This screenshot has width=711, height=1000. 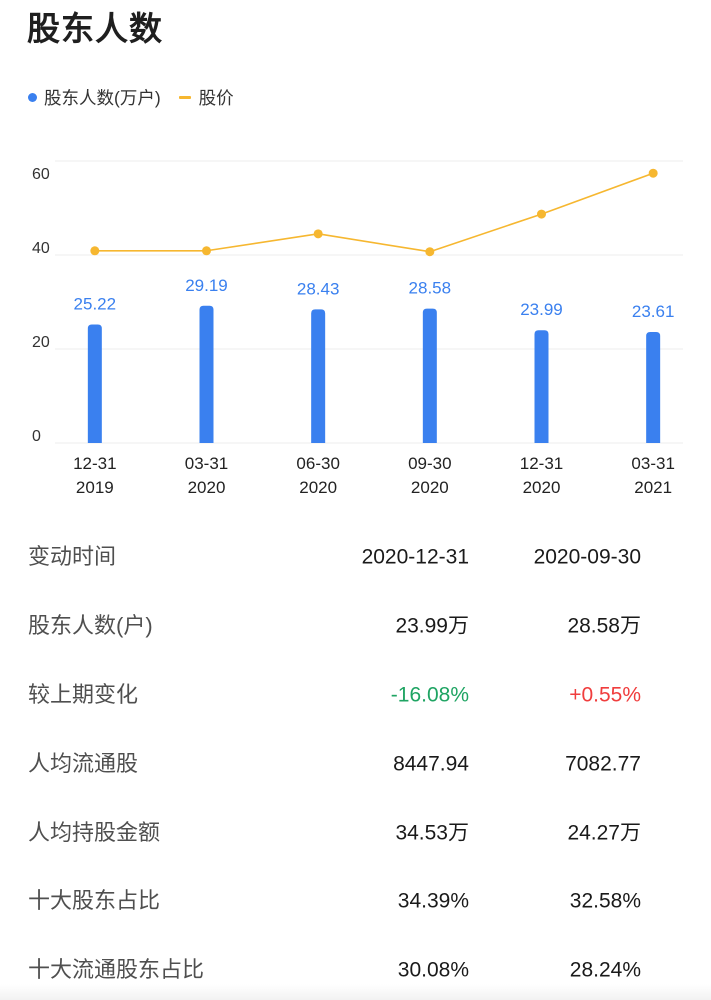 I want to click on y-tick-label: 0, so click(x=36, y=436).